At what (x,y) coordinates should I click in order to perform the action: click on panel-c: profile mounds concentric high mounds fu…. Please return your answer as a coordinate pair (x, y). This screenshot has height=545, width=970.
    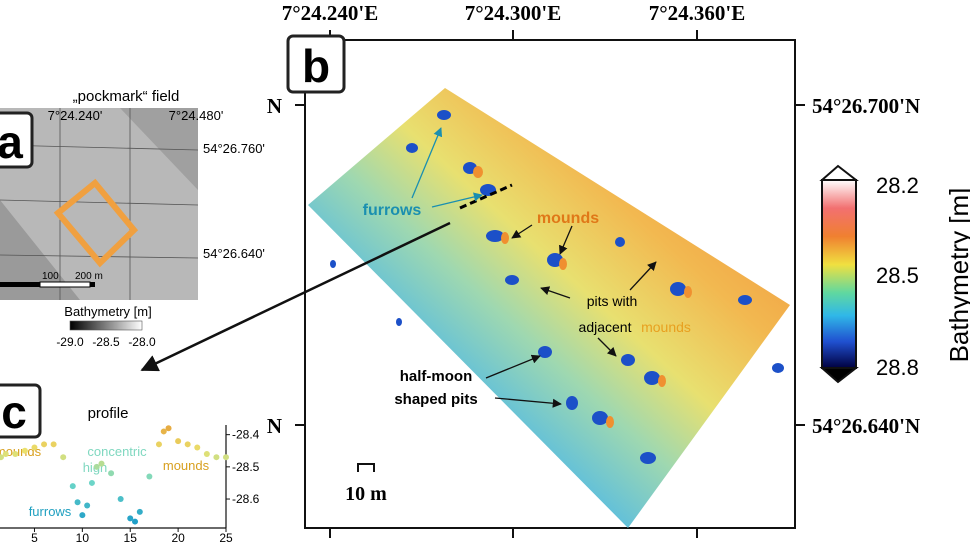
    Looking at the image, I should click on (130, 464).